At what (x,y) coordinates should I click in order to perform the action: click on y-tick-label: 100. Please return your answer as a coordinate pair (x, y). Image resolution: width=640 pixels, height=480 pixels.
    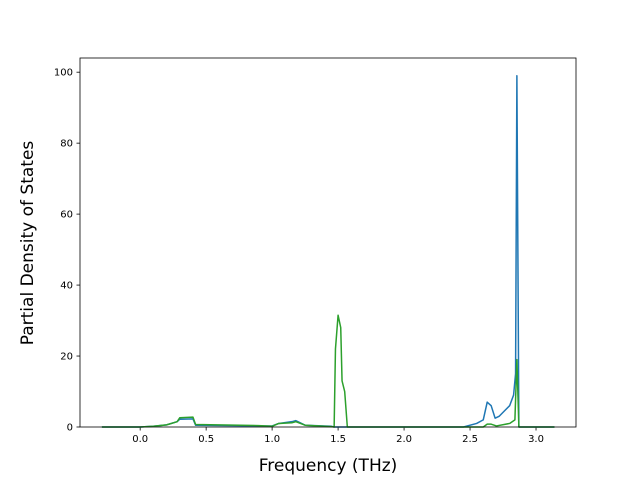
    Looking at the image, I should click on (63, 73).